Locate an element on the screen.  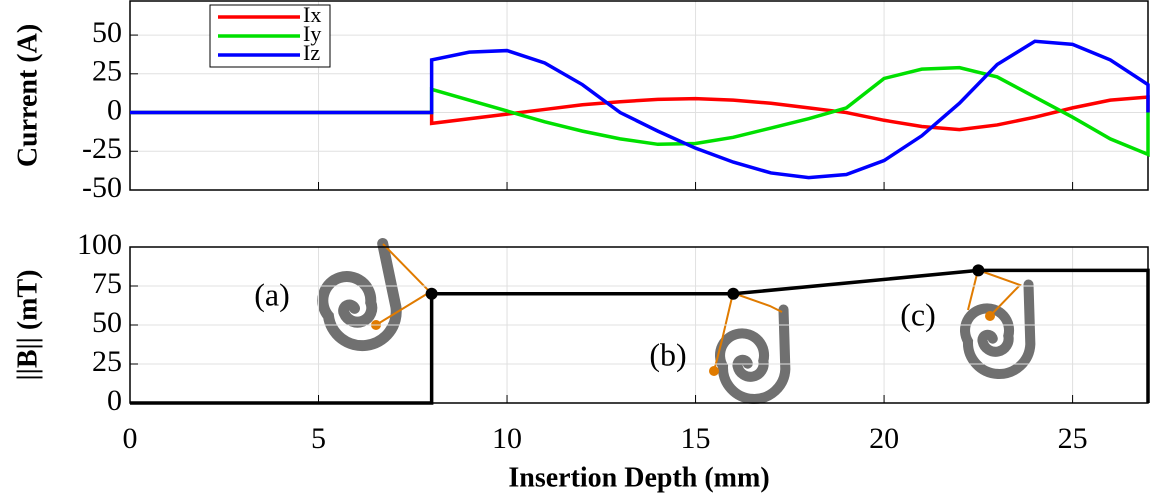
x-tick-label: 10 is located at coordinates (507, 438).